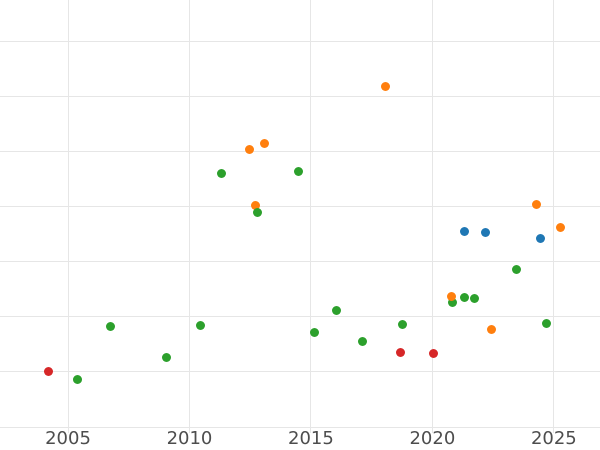 This screenshot has width=600, height=450. What do you see at coordinates (311, 438) in the screenshot?
I see `x-tick-label: 2015` at bounding box center [311, 438].